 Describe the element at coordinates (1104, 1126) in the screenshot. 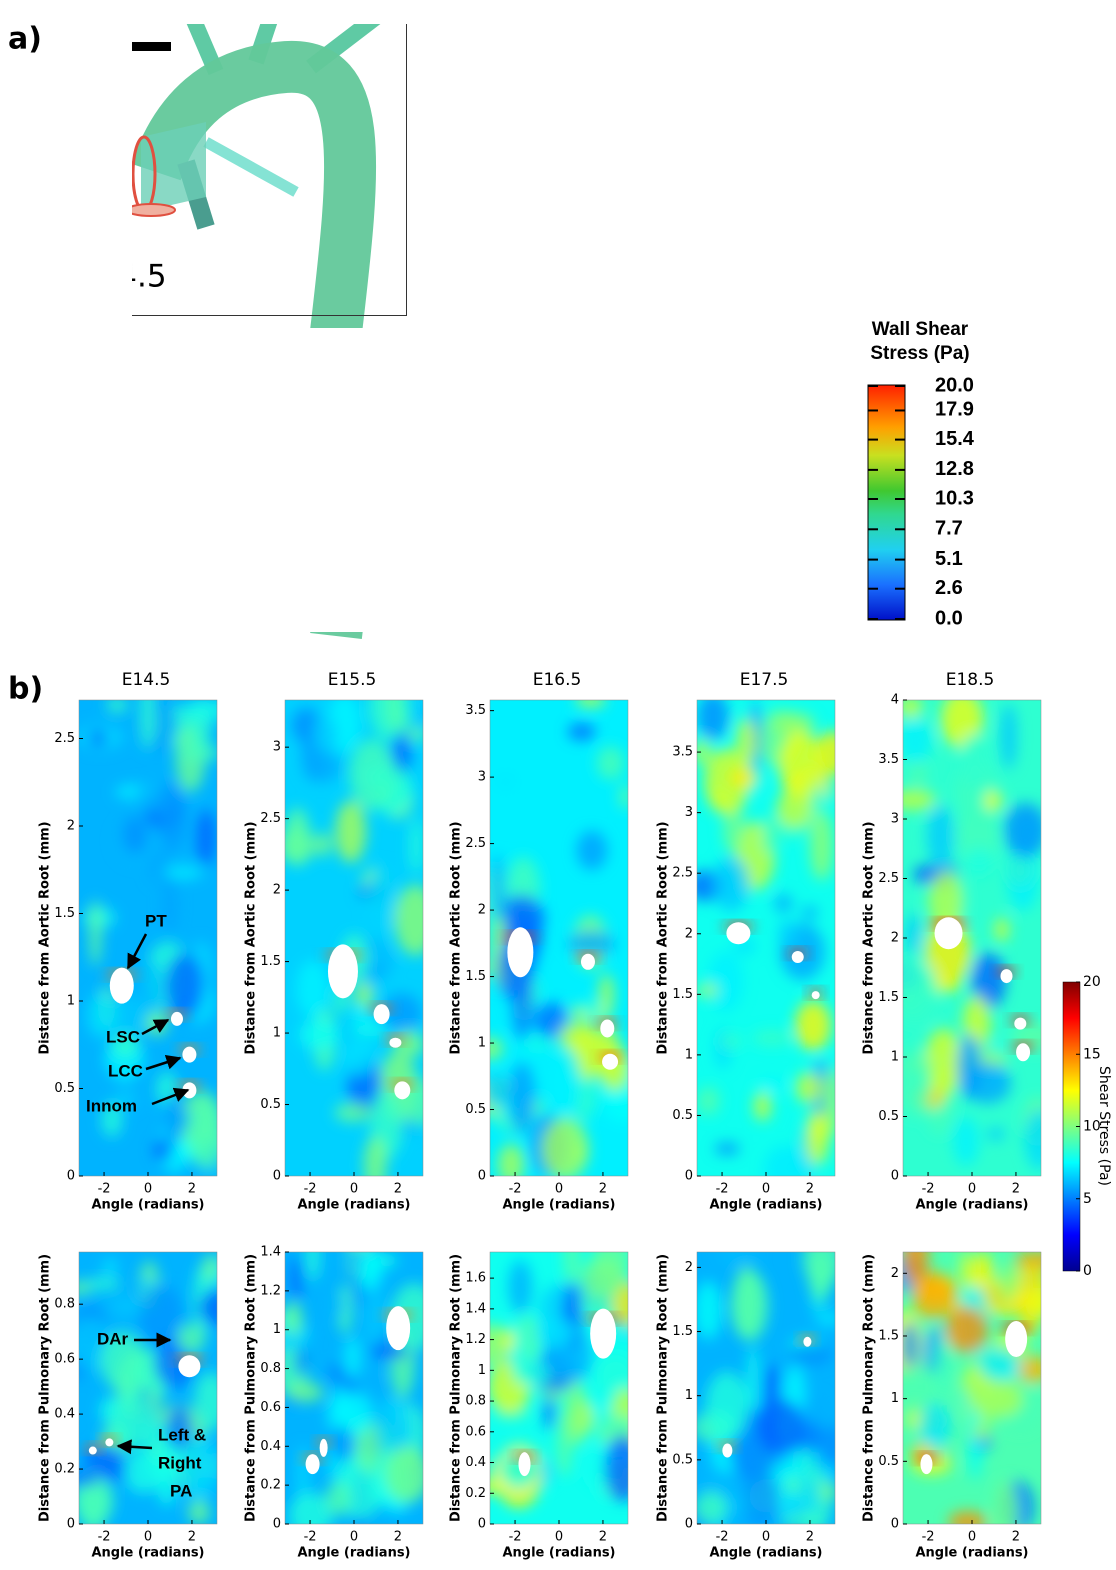

I see `colorbar-title: Shear Stress (Pa)` at that location.